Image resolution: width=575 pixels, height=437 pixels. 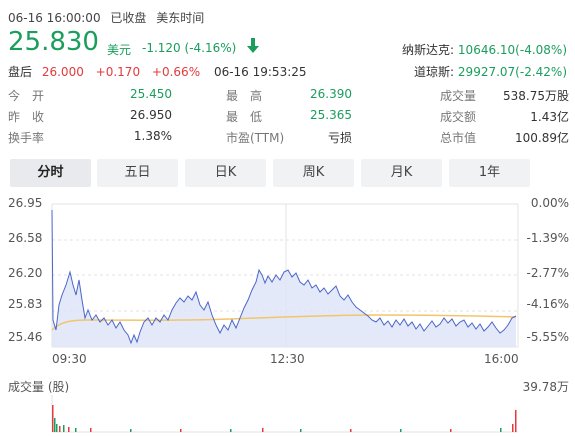 I want to click on after-hours-row: 盘后 26.000 +0.170 +0.66% 06-16 19:53:25, so click(x=157, y=71).